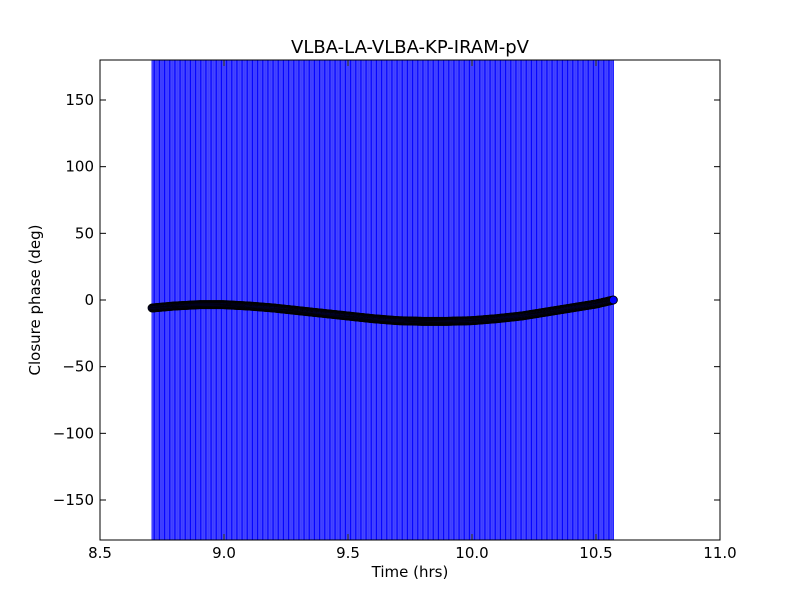 The height and width of the screenshot is (600, 800). Describe the element at coordinates (73, 500) in the screenshot. I see `y-tick-label: −150` at that location.